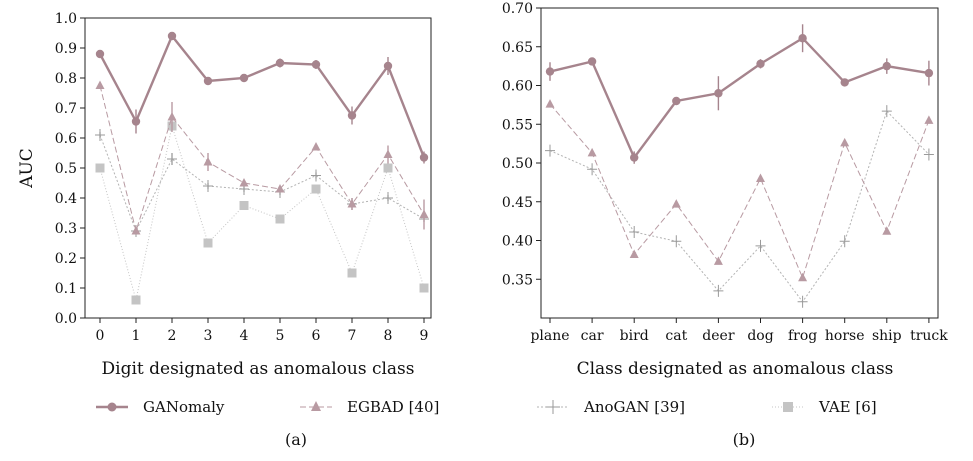  Describe the element at coordinates (845, 336) in the screenshot. I see `x-tick-label: horse` at that location.